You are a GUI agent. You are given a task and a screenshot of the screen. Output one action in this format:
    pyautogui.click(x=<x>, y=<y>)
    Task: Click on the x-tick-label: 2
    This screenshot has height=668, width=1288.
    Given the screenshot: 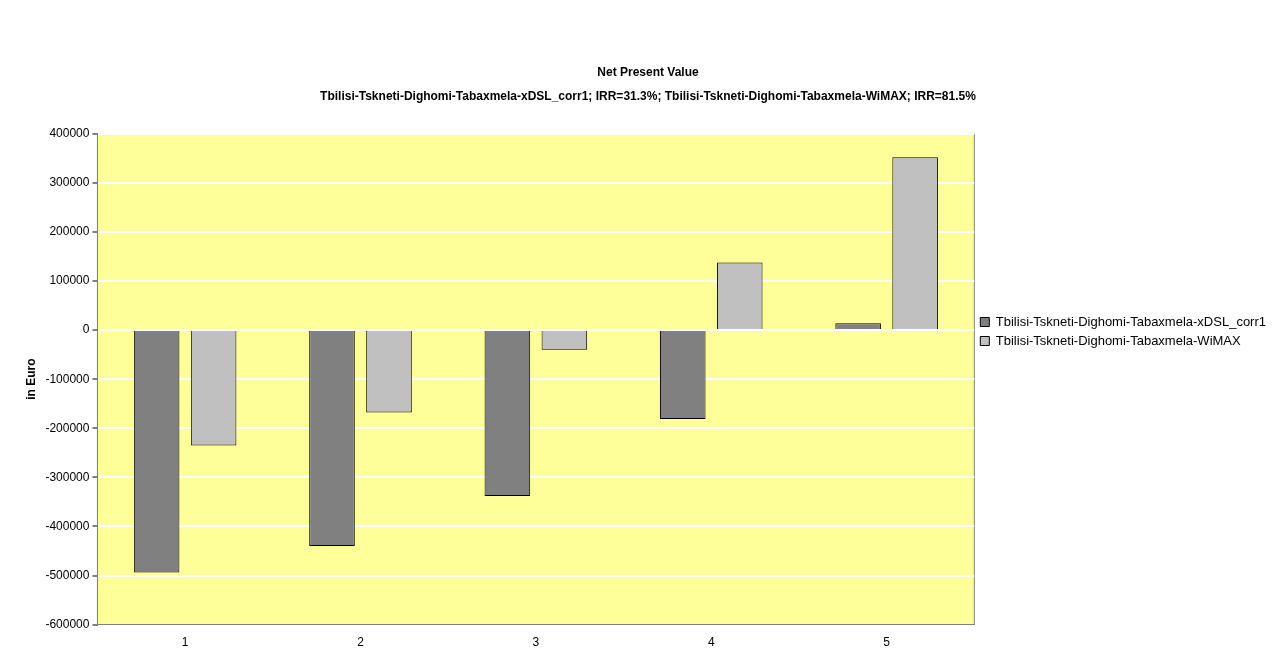 What is the action you would take?
    pyautogui.click(x=361, y=642)
    